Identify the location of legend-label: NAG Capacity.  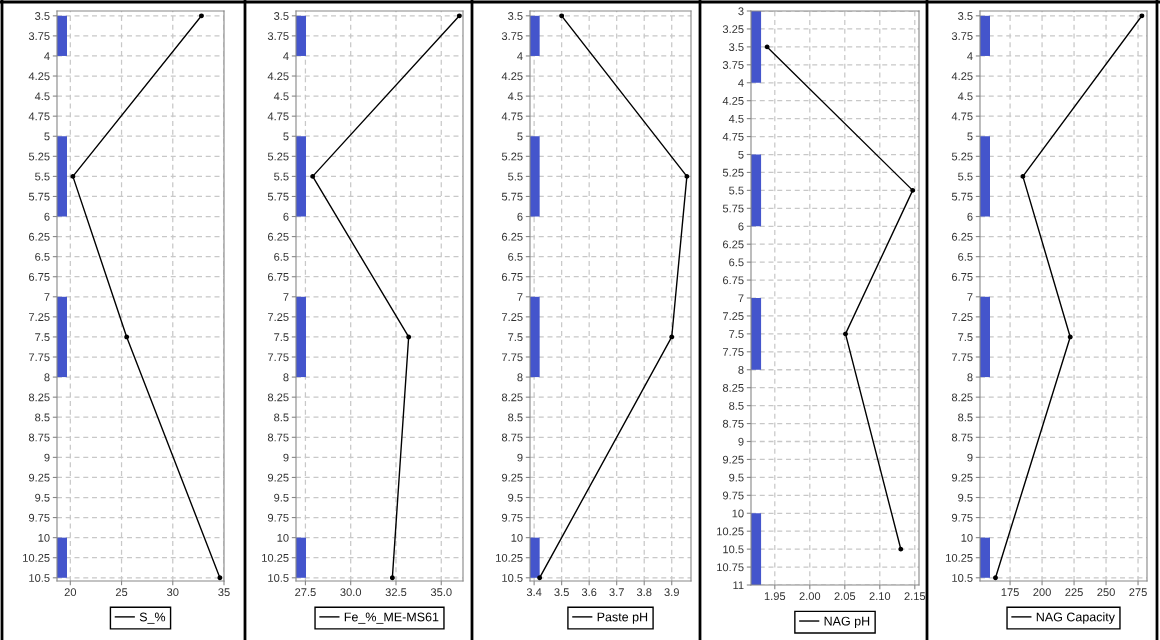
(1075, 618).